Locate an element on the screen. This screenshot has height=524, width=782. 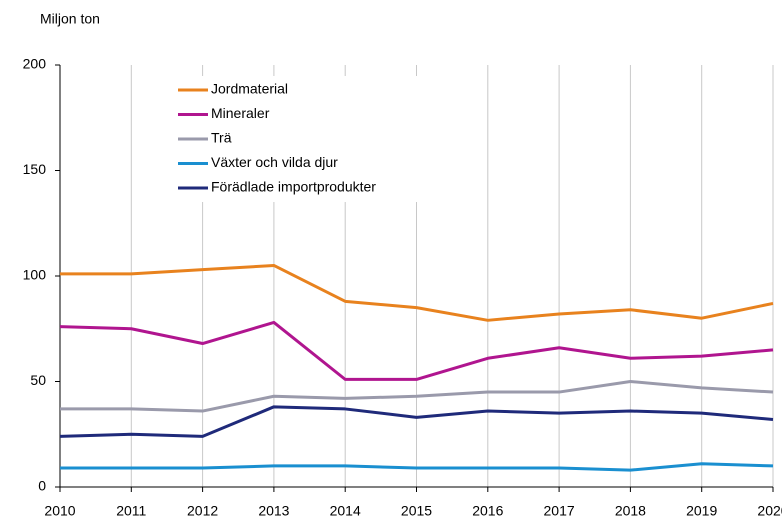
x-tick-label: 2012 is located at coordinates (202, 511).